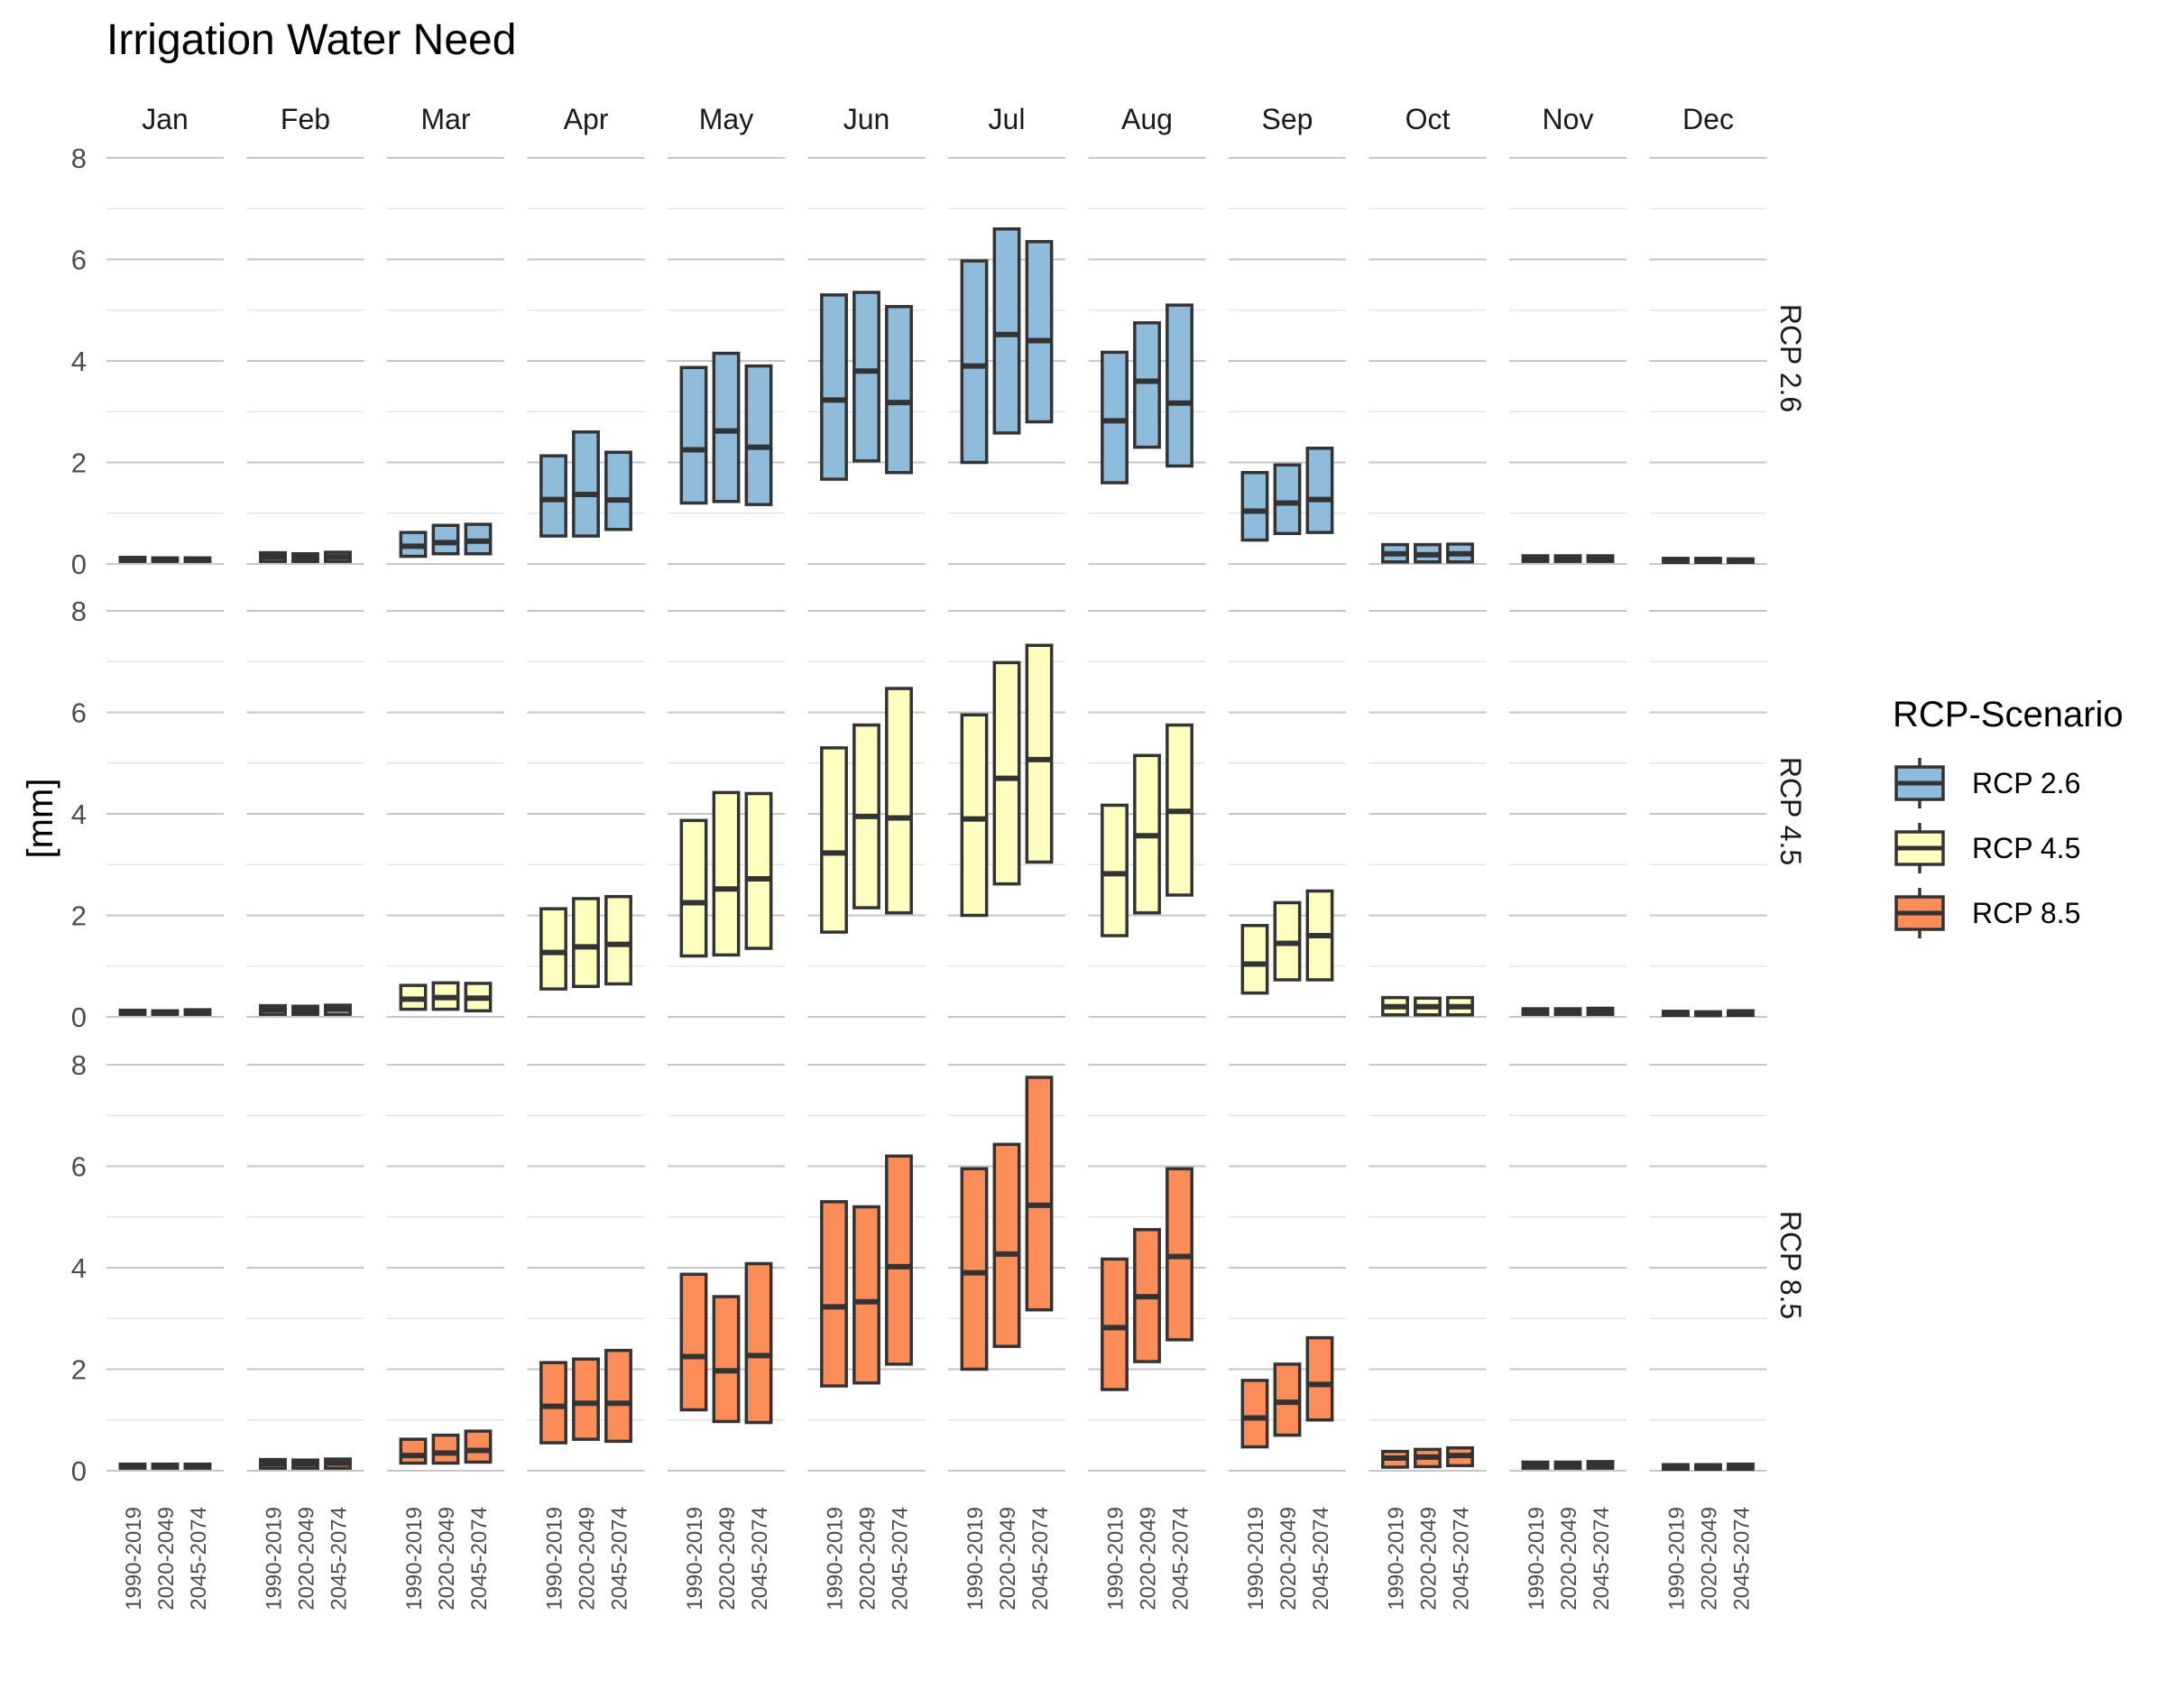  What do you see at coordinates (479, 997) in the screenshot?
I see `box-rcp-4-5-mar-2045-2074` at bounding box center [479, 997].